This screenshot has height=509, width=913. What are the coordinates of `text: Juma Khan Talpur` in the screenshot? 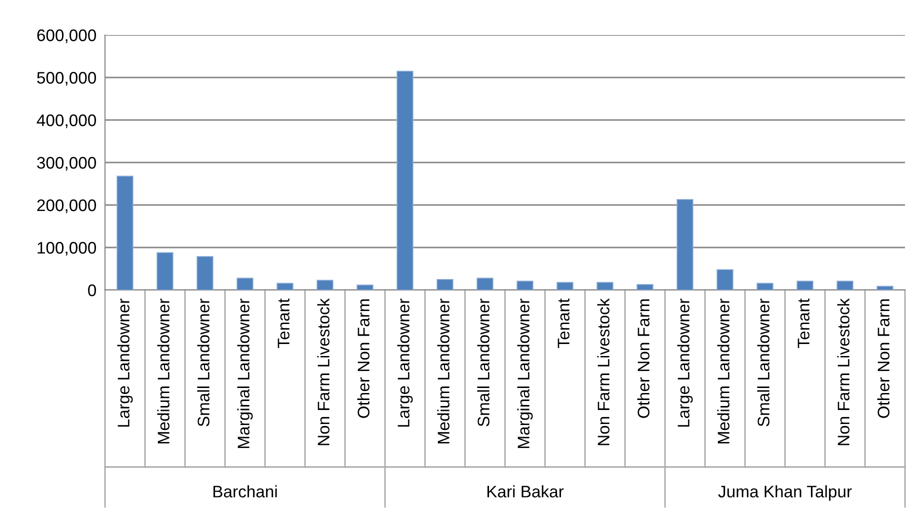 It's located at (785, 493).